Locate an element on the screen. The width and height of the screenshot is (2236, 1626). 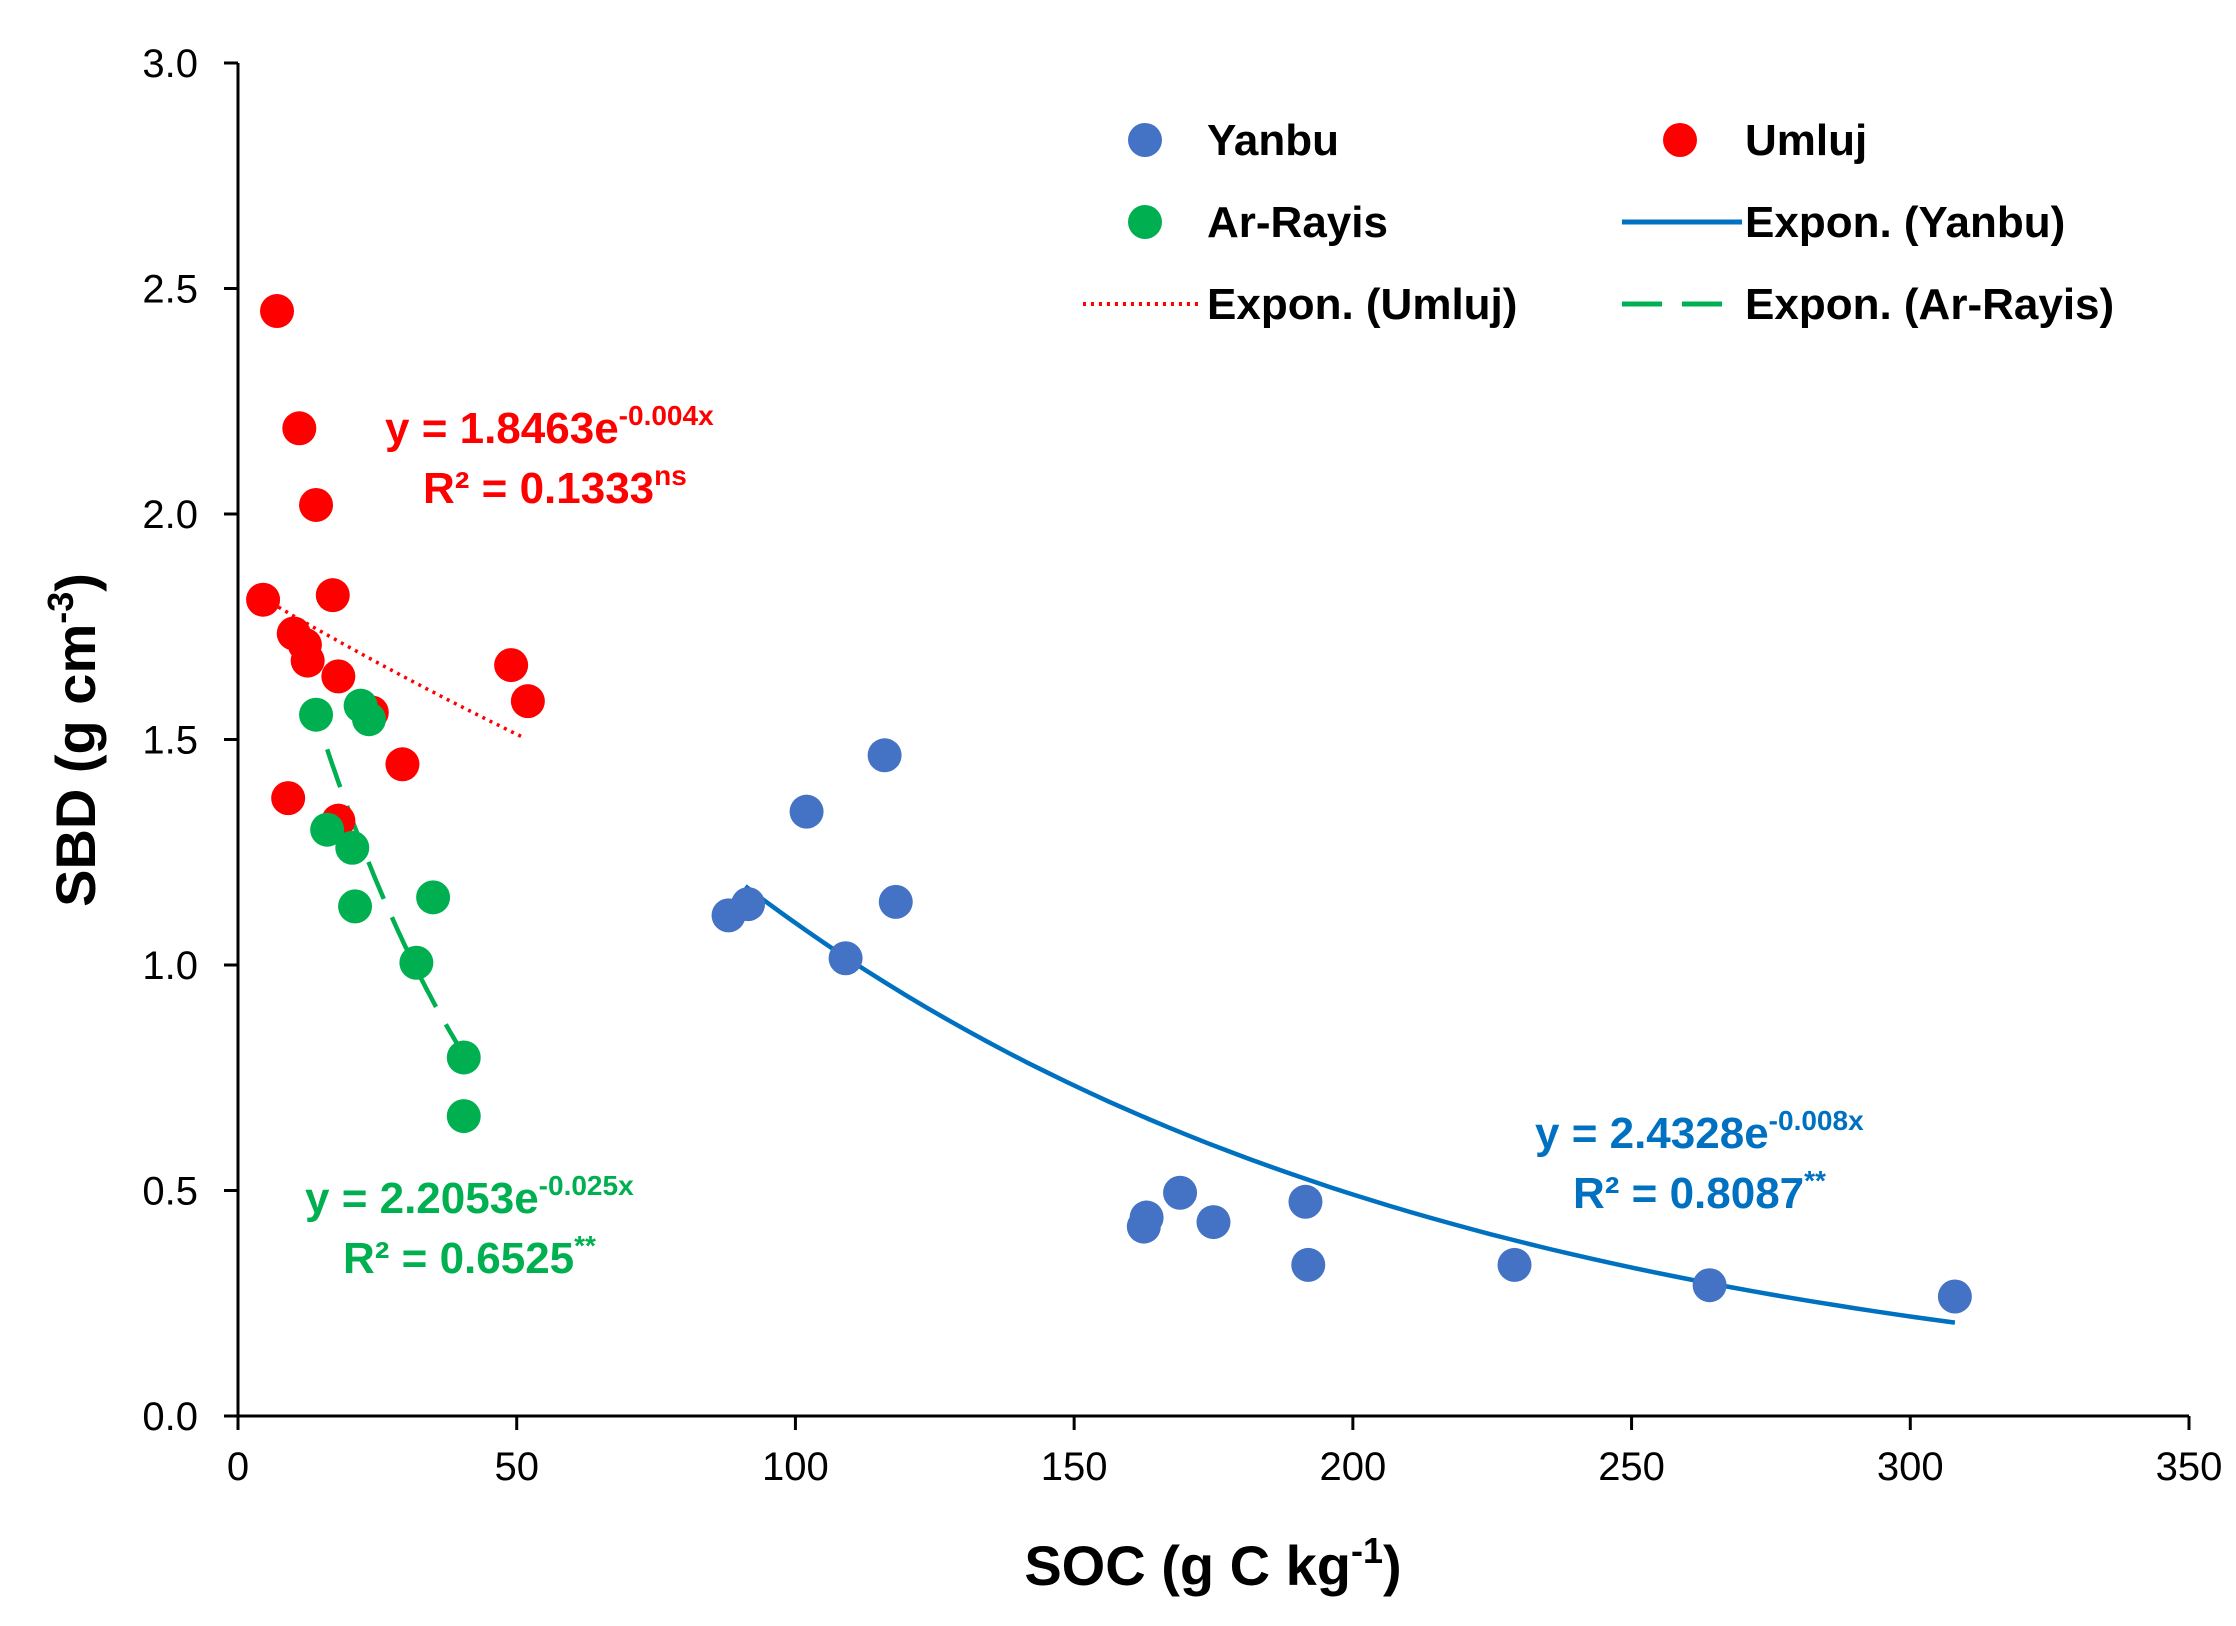
svg-text: R² = 0.1333ns is located at coordinates (555, 486).